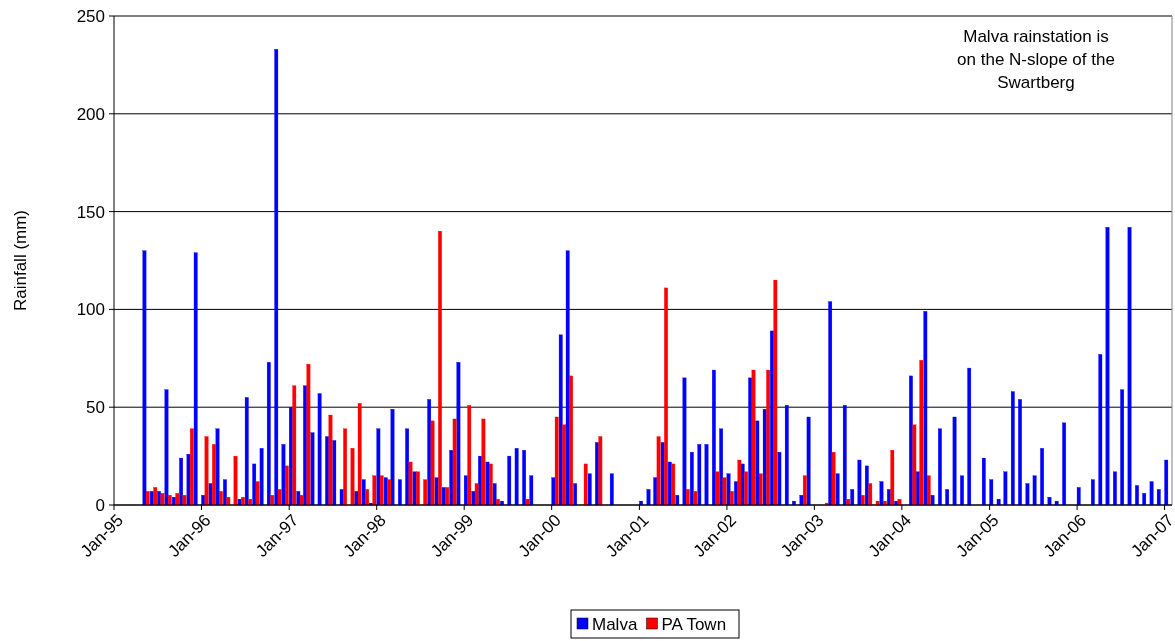 Image resolution: width=1175 pixels, height=641 pixels. I want to click on y-tick-label: 250, so click(90, 16).